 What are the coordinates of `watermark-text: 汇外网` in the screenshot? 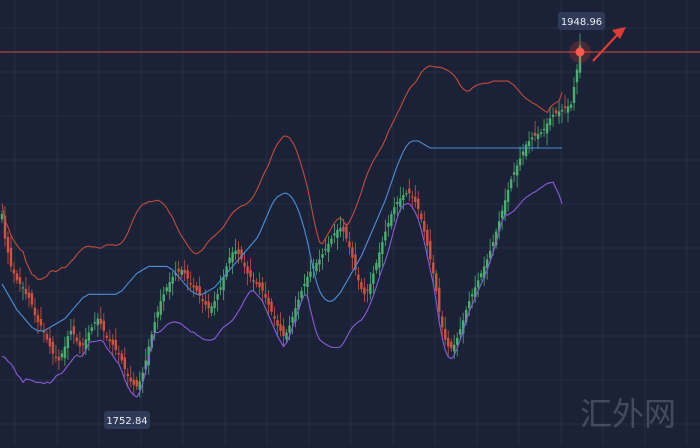 It's located at (628, 414).